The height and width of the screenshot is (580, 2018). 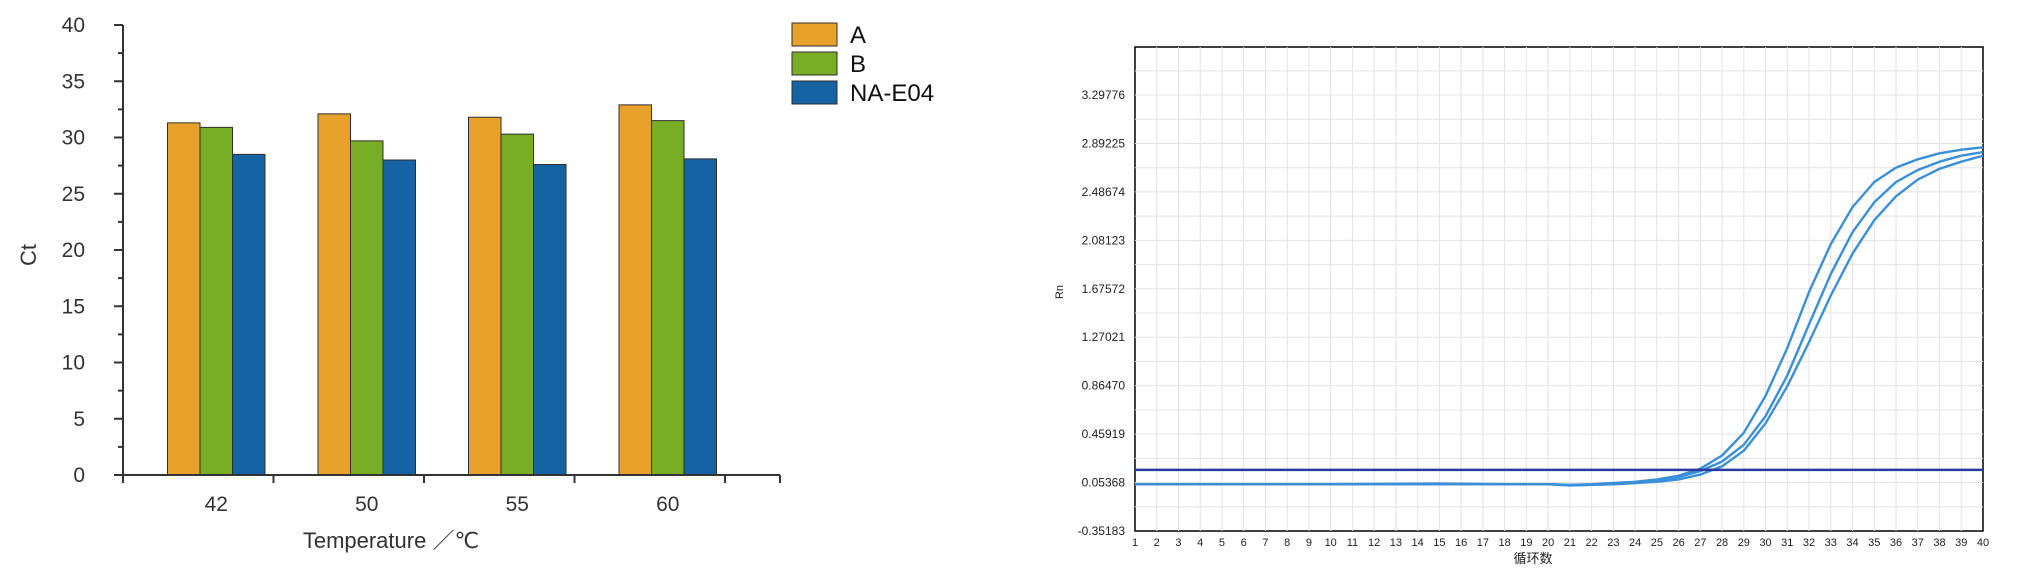 I want to click on x-tick-label: 10, so click(x=1331, y=543).